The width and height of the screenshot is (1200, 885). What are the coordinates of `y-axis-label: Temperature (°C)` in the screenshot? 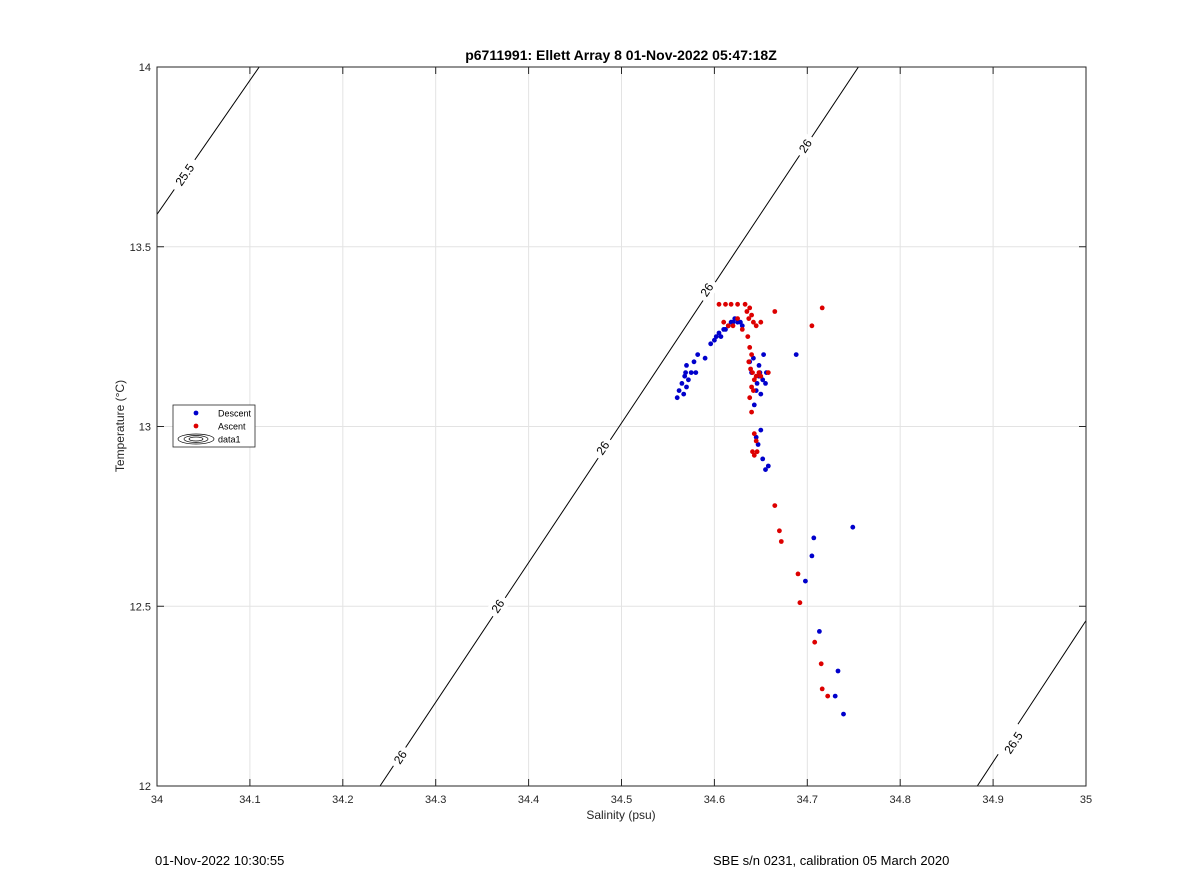 It's located at (120, 426).